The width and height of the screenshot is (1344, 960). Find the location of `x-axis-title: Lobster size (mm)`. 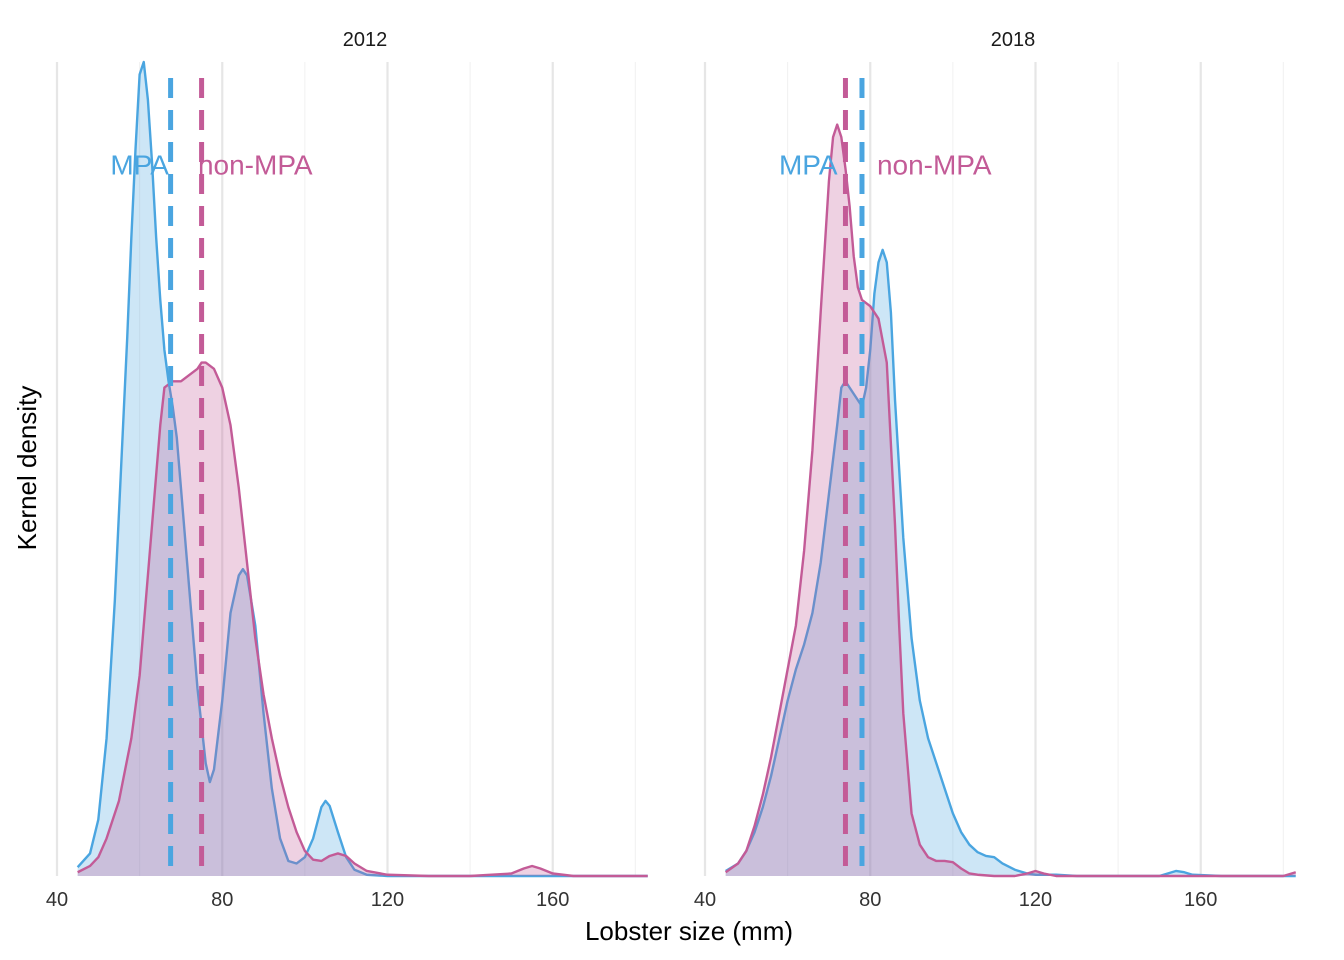

x-axis-title: Lobster size (mm) is located at coordinates (689, 931).